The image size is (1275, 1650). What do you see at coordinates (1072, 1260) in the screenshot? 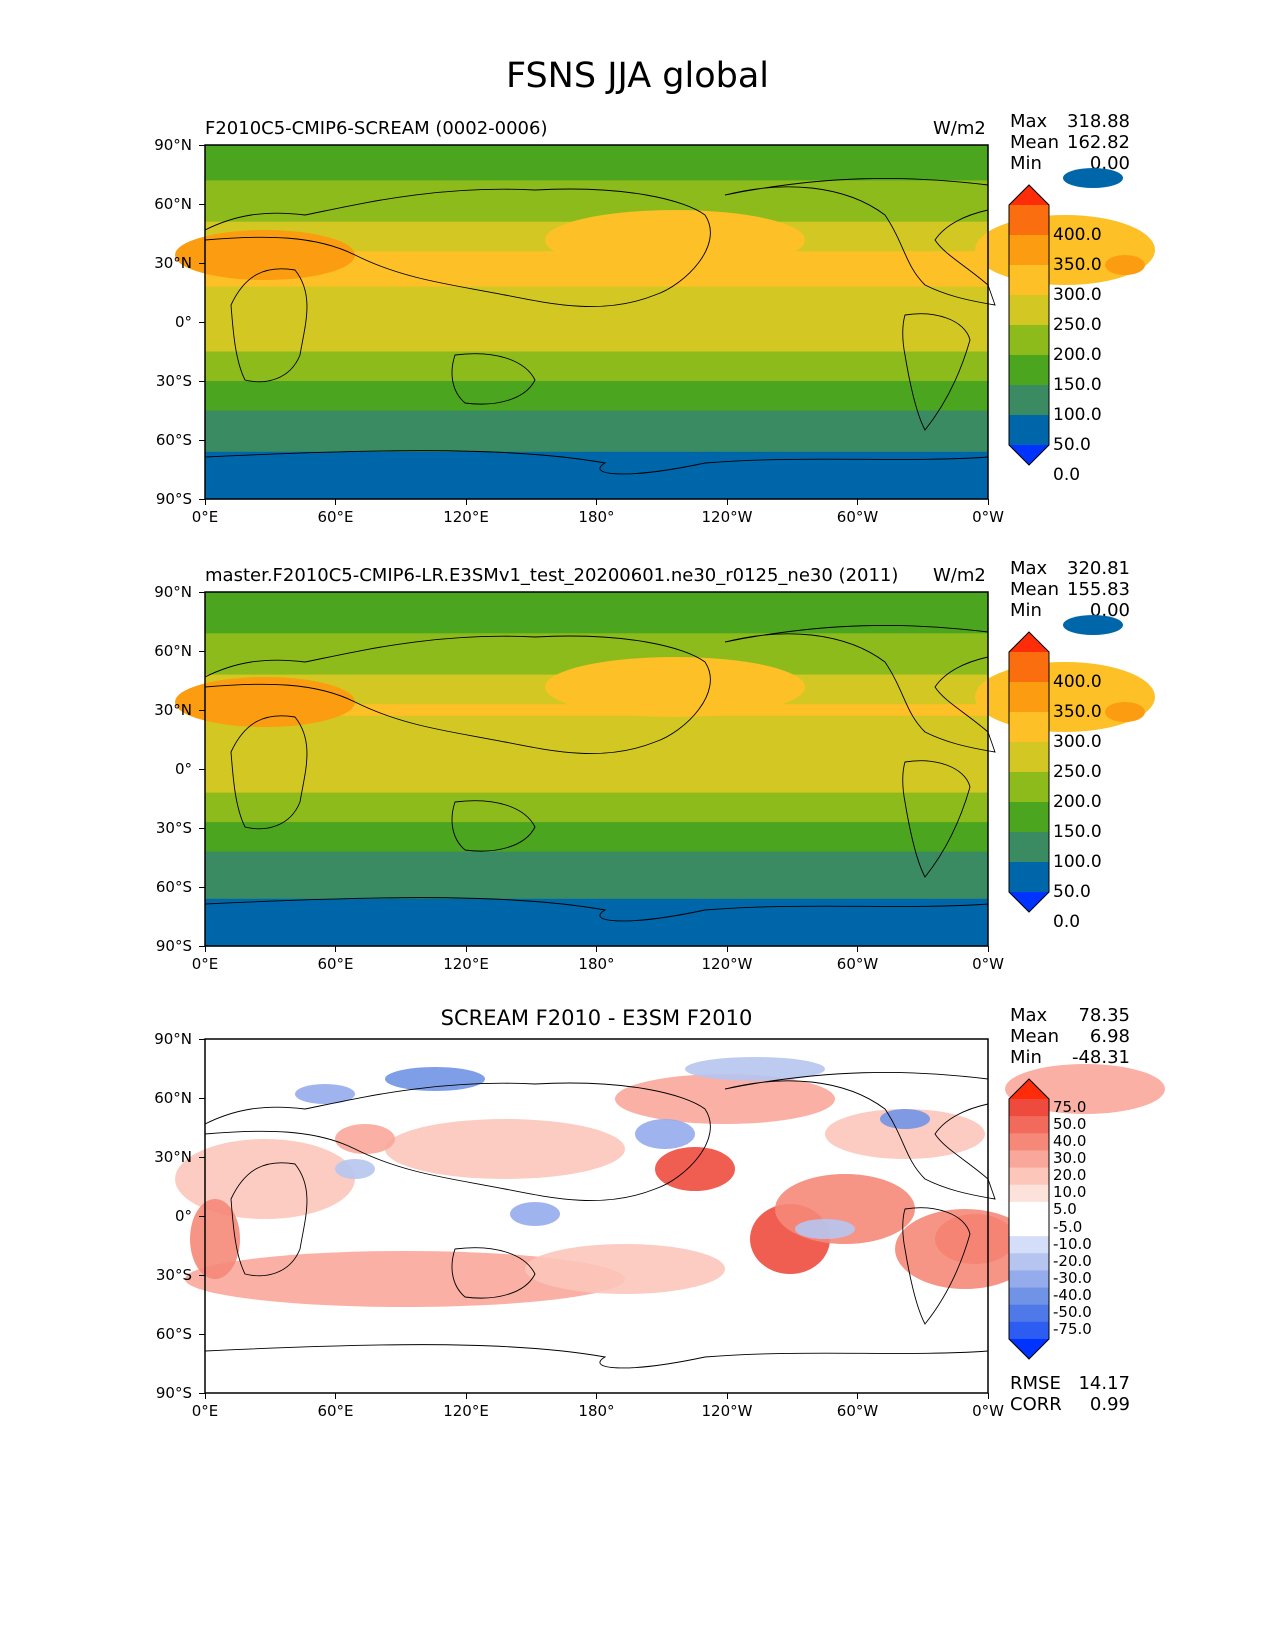
I see `colorbar-label: -20.0` at bounding box center [1072, 1260].